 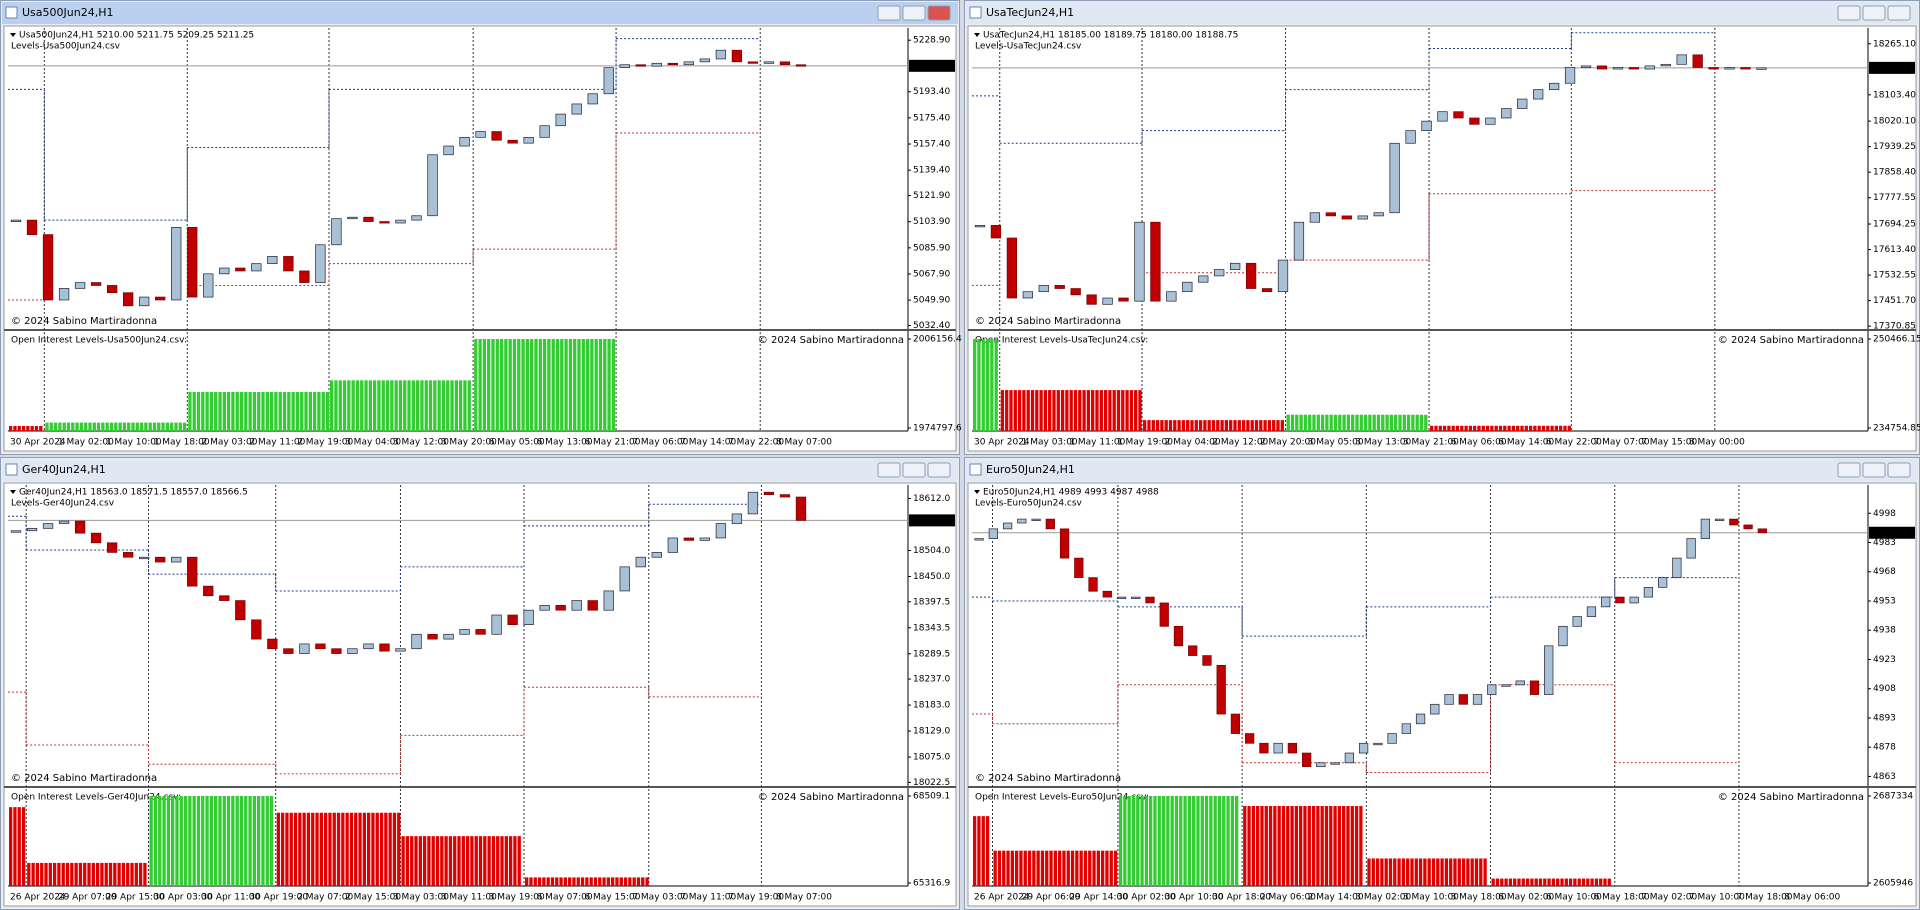 What do you see at coordinates (1765, 898) in the screenshot?
I see `time-label: 7 May 18:00` at bounding box center [1765, 898].